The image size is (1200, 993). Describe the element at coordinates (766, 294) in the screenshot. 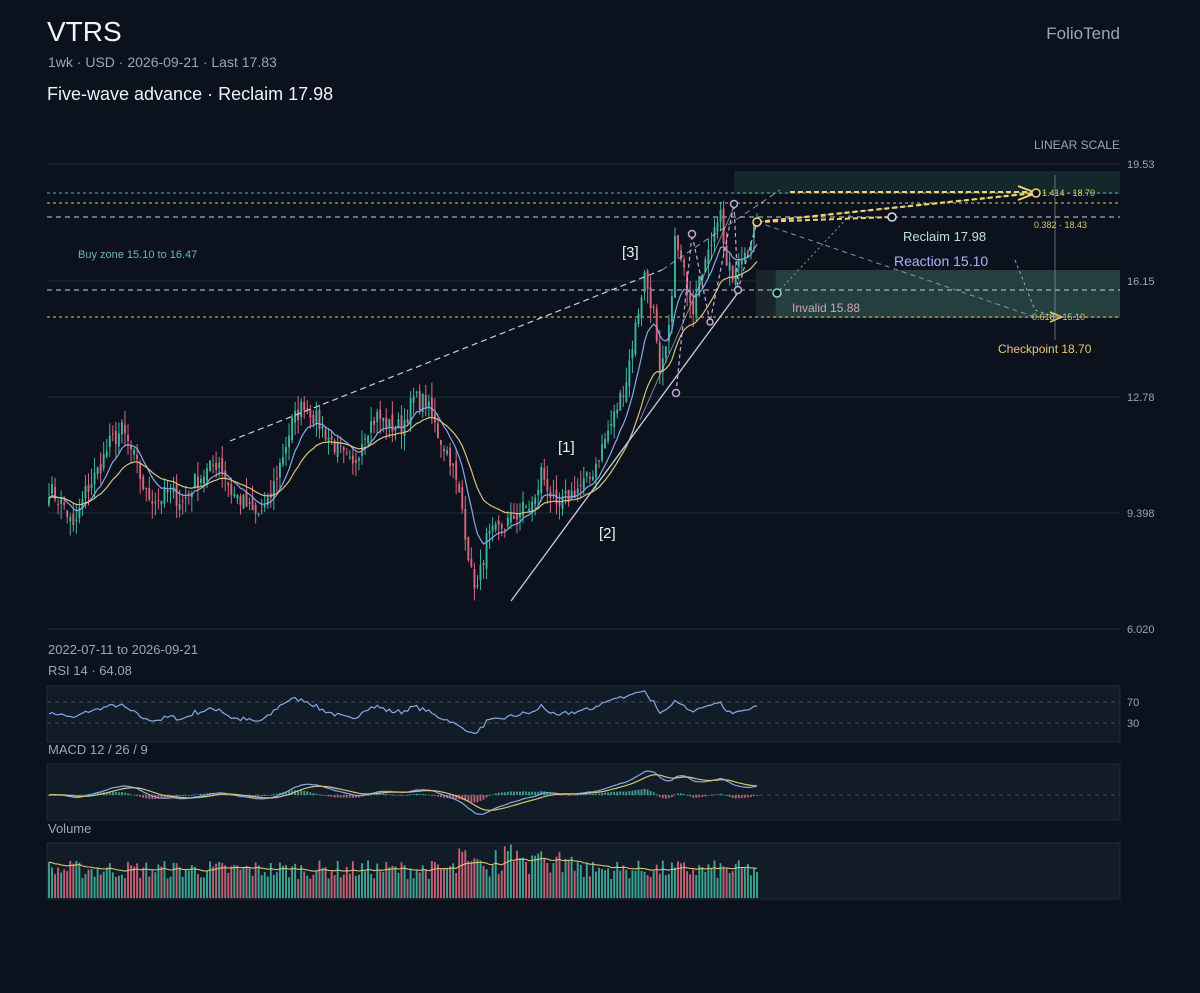

I see `invalid-zone` at that location.